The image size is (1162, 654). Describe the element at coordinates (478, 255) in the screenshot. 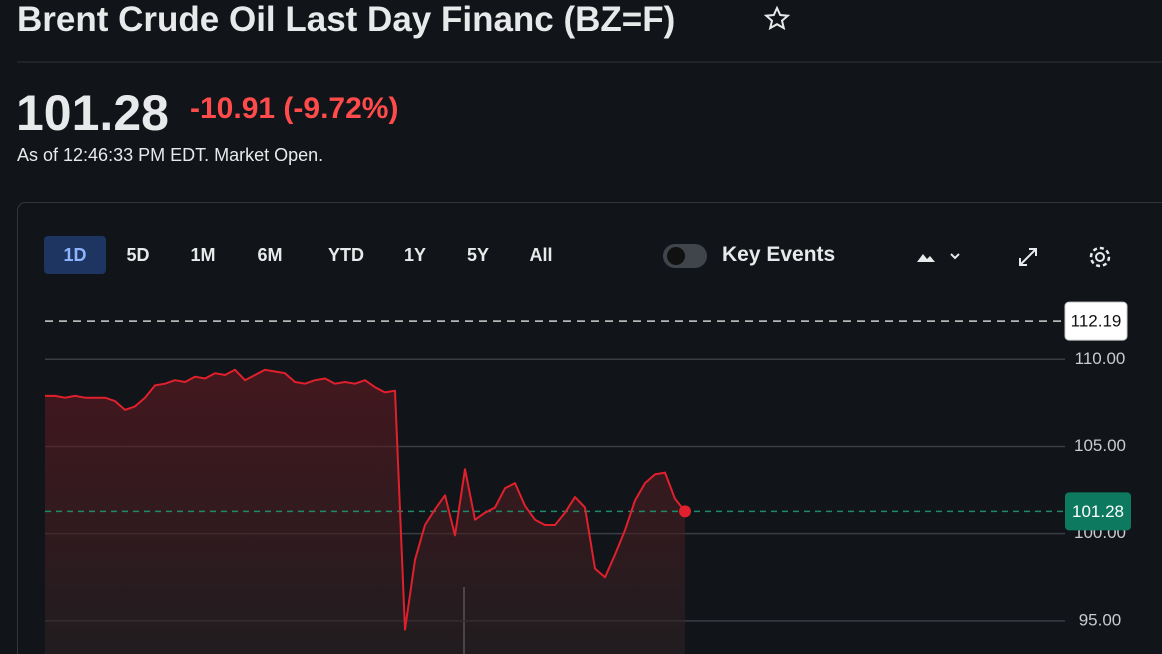

I see `range-button: 5Y` at that location.